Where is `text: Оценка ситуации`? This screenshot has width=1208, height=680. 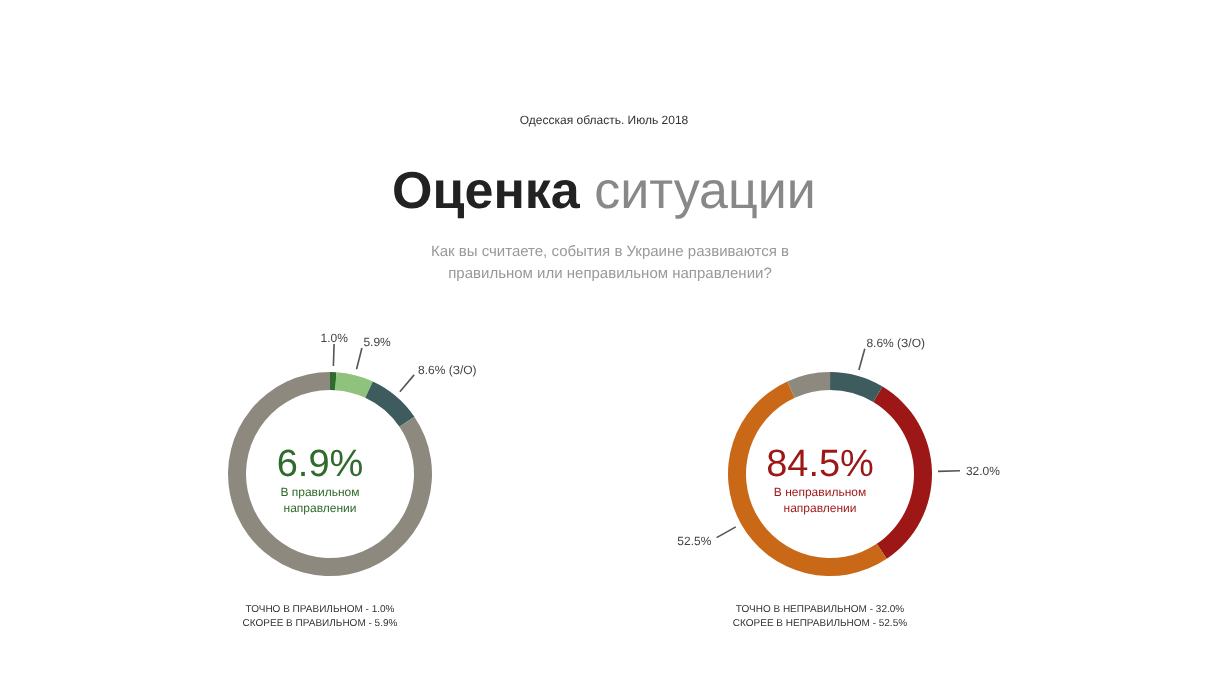 text: Оценка ситуации is located at coordinates (604, 190).